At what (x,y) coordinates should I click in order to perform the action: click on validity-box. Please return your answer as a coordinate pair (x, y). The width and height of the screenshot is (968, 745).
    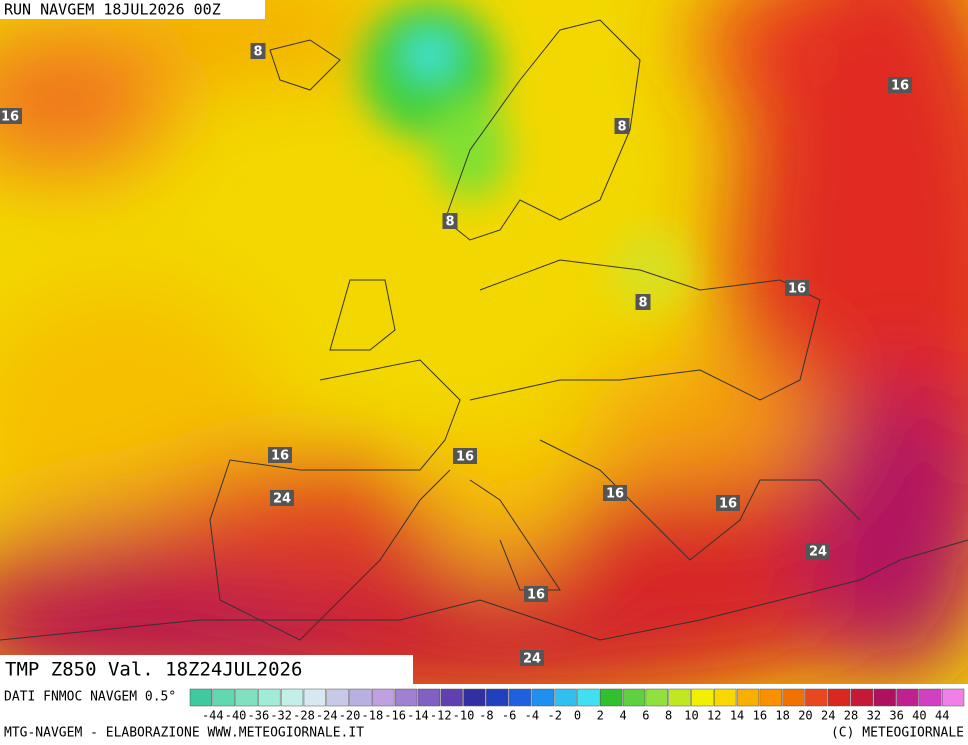
    Looking at the image, I should click on (206, 669).